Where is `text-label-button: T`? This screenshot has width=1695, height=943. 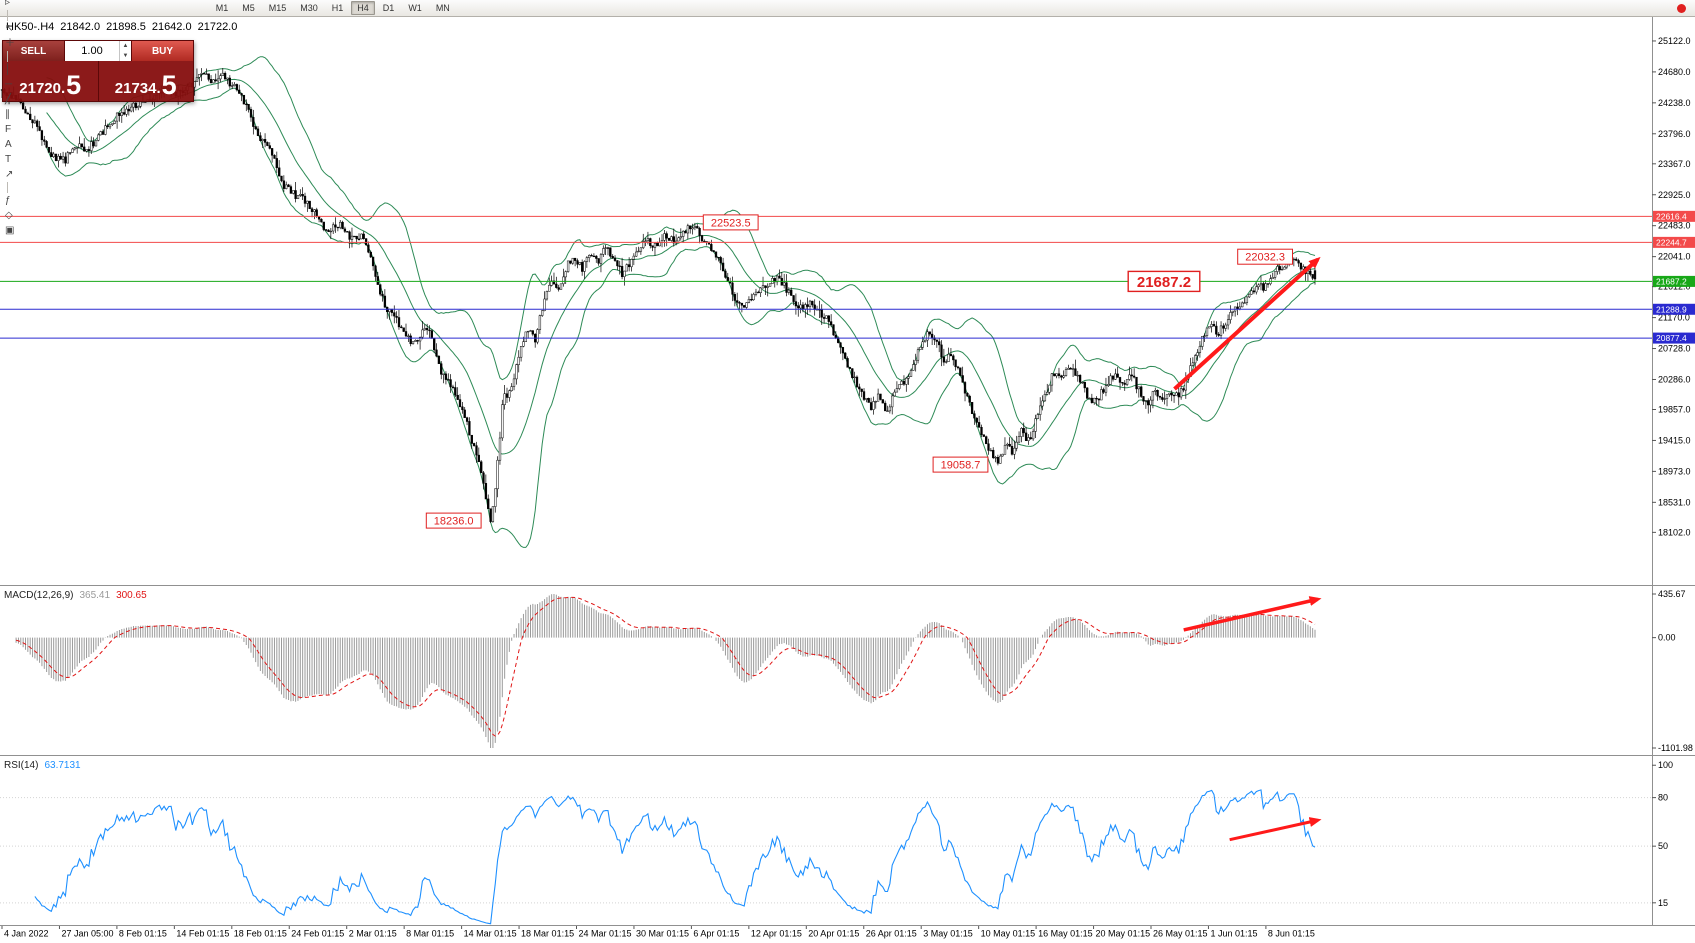 text-label-button: T is located at coordinates (30, 159).